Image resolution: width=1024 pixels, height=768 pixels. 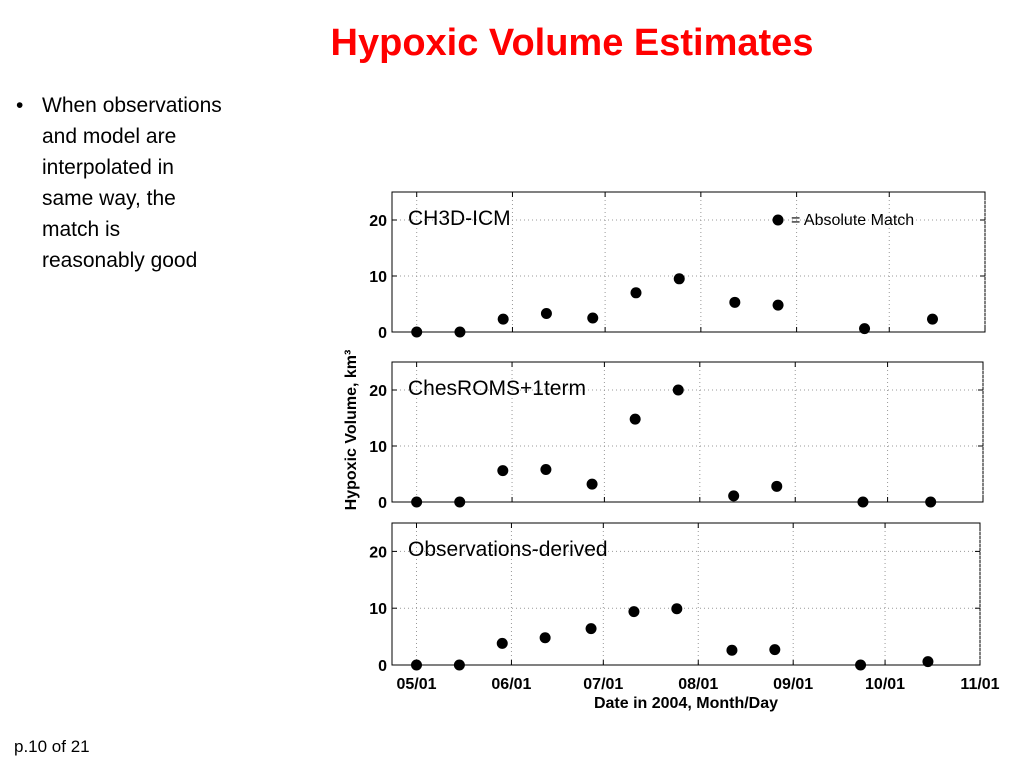 I want to click on x-tick-label: 10/01, so click(x=885, y=684).